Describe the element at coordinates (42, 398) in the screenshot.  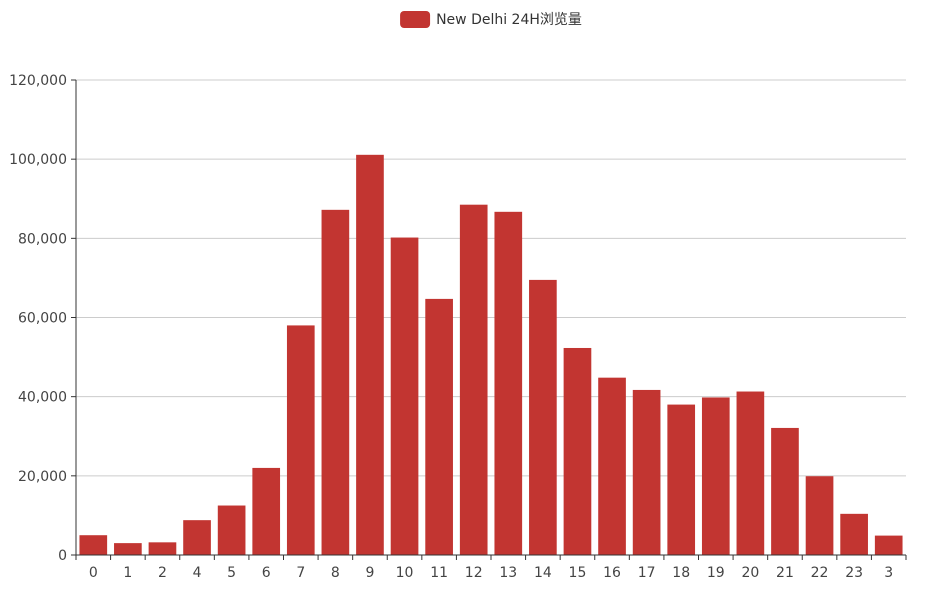
I see `y-tick-label: 40,000` at that location.